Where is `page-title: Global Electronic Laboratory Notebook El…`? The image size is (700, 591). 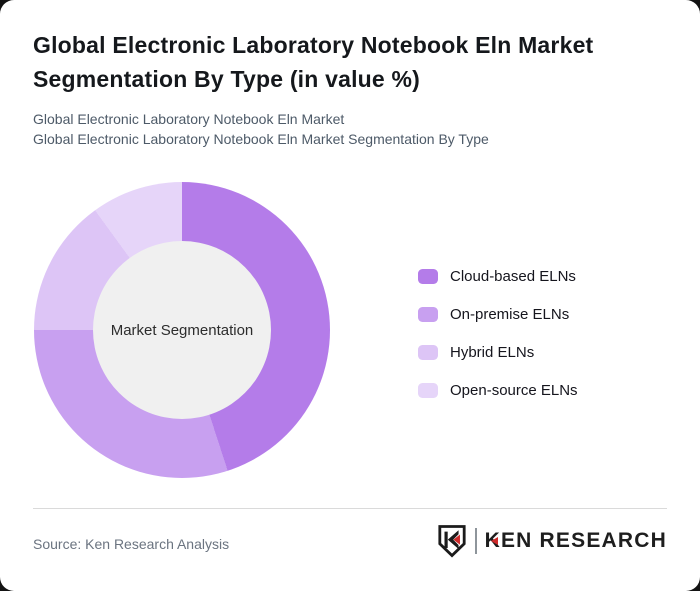 page-title: Global Electronic Laboratory Notebook El… is located at coordinates (313, 62).